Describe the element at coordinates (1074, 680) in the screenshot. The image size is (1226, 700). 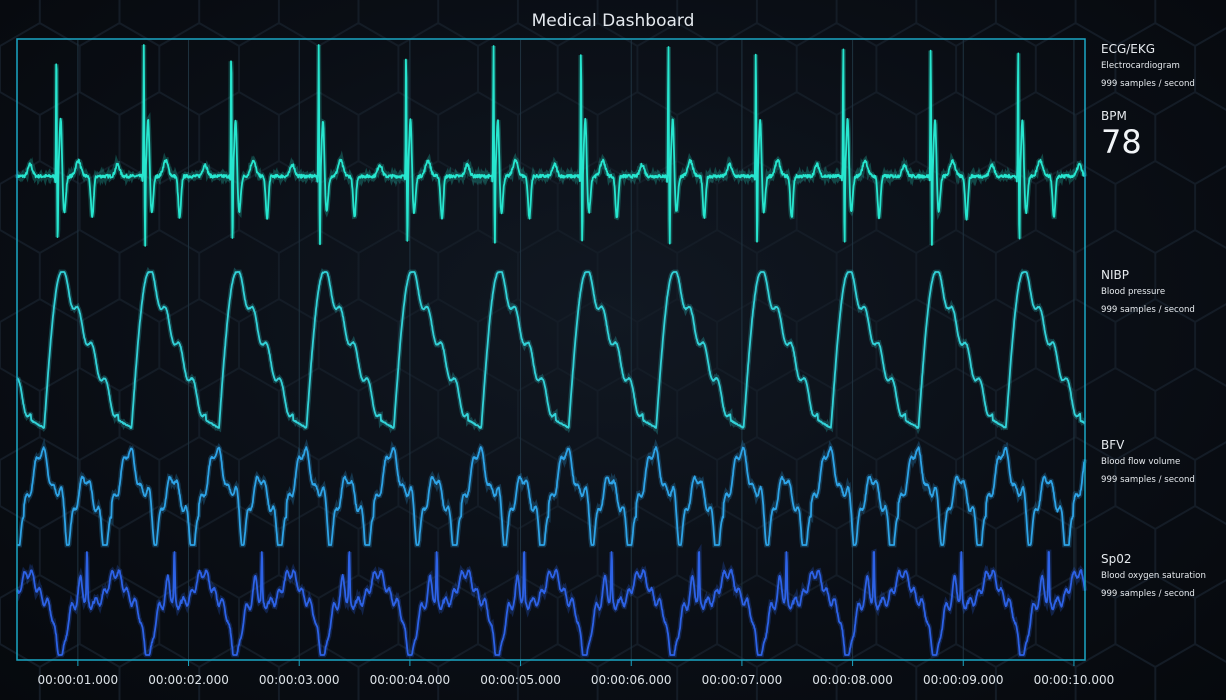
I see `x-tick-label: 00:00:10.000` at that location.